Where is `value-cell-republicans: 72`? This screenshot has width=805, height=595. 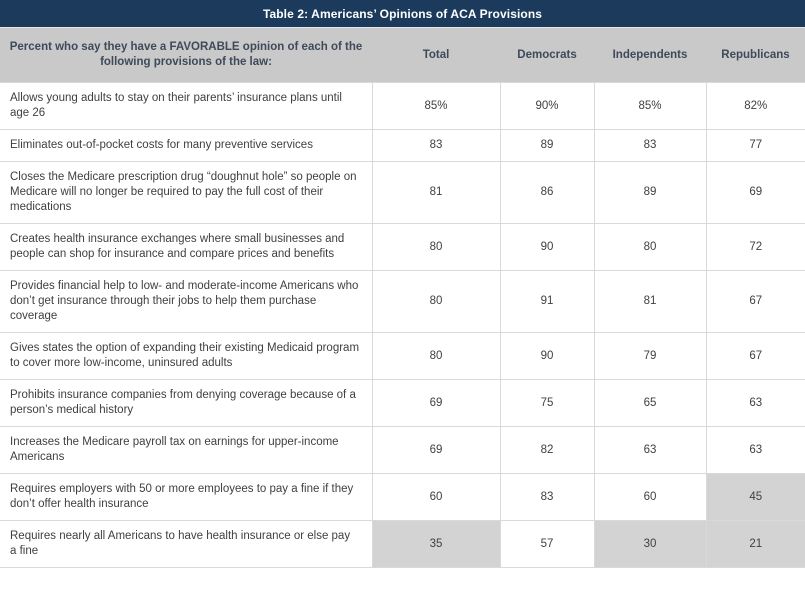 value-cell-republicans: 72 is located at coordinates (755, 247).